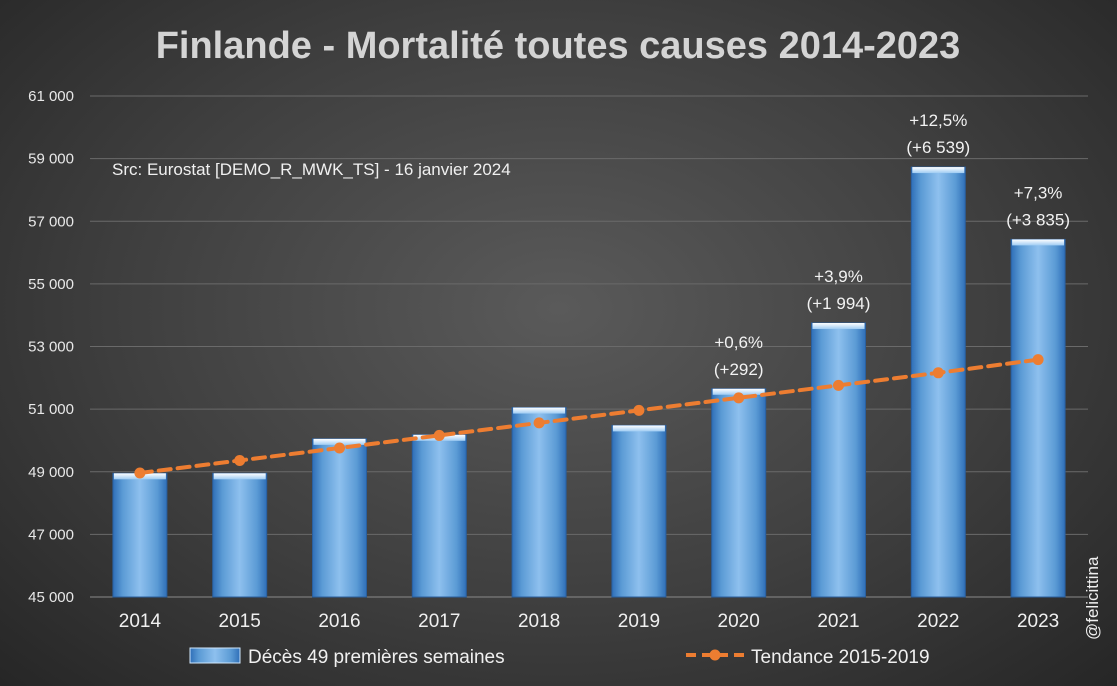 The height and width of the screenshot is (686, 1117). Describe the element at coordinates (715, 655) in the screenshot. I see `legend-line-marker` at that location.